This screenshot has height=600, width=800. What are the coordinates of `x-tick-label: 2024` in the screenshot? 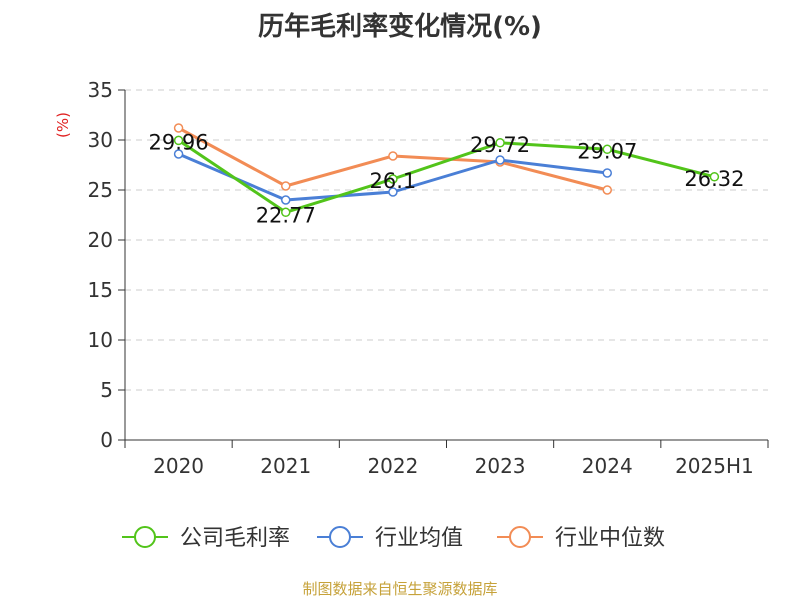 It's located at (607, 466).